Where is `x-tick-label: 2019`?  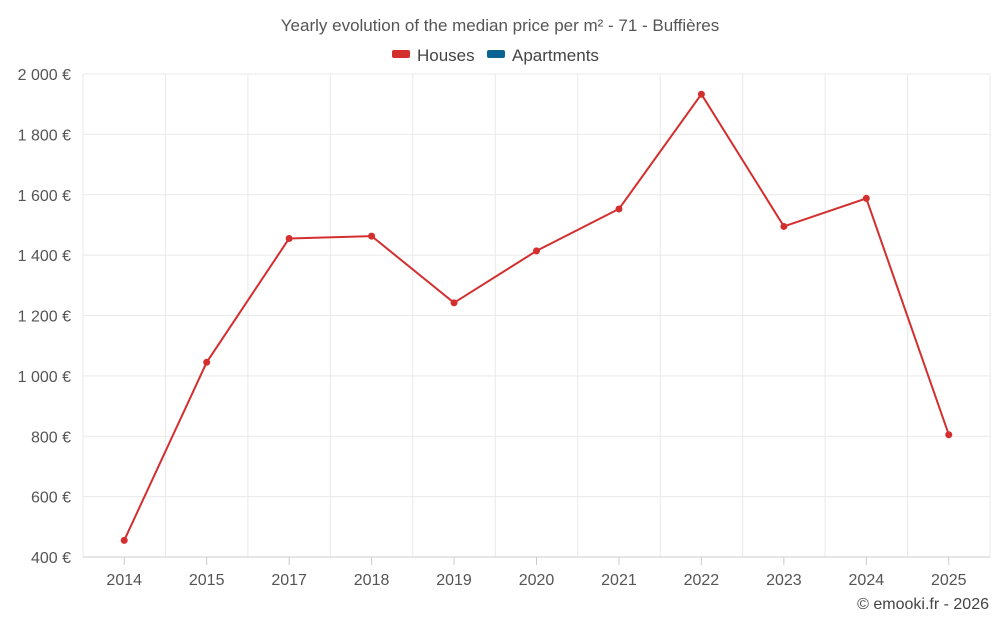 x-tick-label: 2019 is located at coordinates (454, 580).